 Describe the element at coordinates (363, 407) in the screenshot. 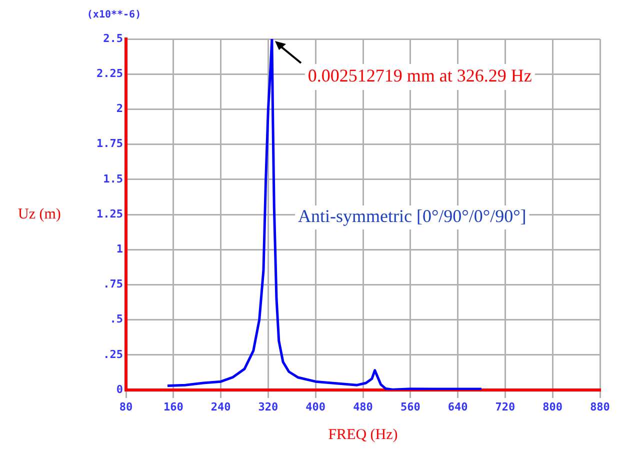

I see `x-tick-label: 480` at that location.